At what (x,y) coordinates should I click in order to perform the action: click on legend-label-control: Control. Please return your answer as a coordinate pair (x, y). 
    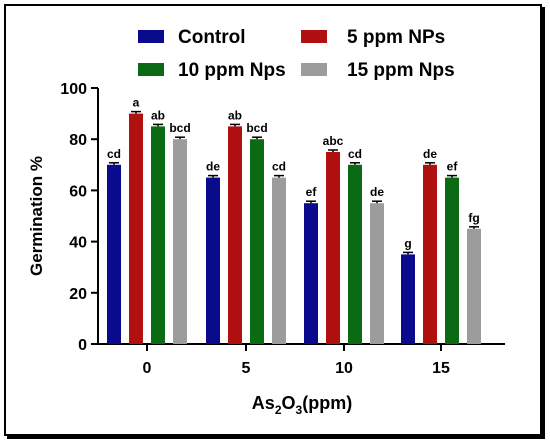
    Looking at the image, I should click on (212, 37).